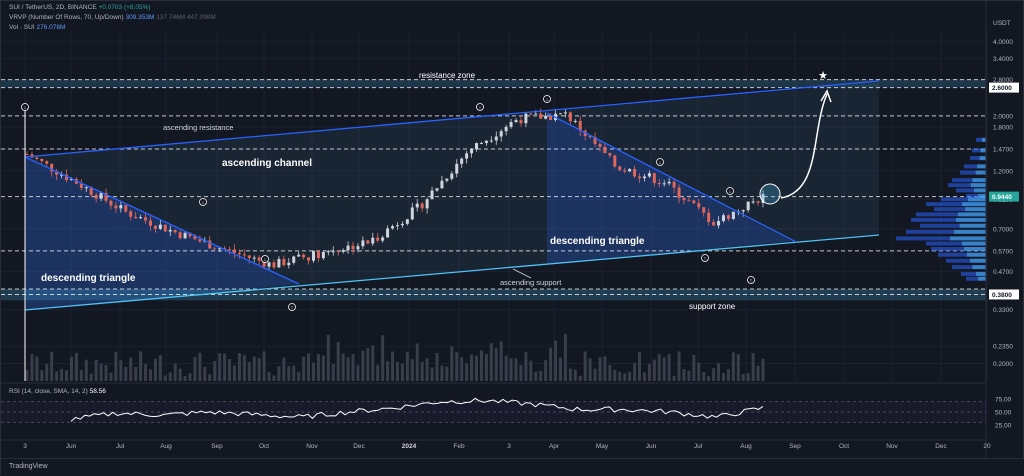  Describe the element at coordinates (1004, 196) in the screenshot. I see `price-label-box` at that location.